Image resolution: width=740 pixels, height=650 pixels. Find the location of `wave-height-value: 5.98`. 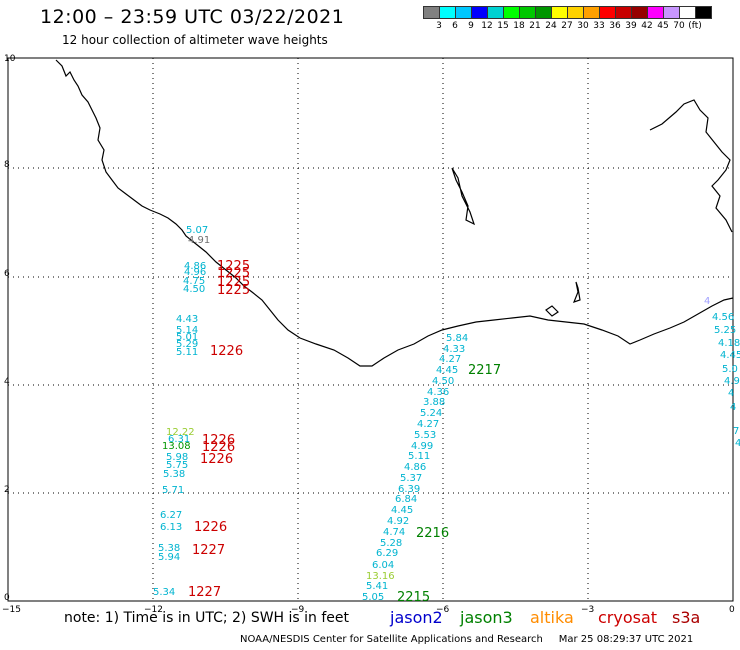

wave-height-value: 5.98 is located at coordinates (177, 457).